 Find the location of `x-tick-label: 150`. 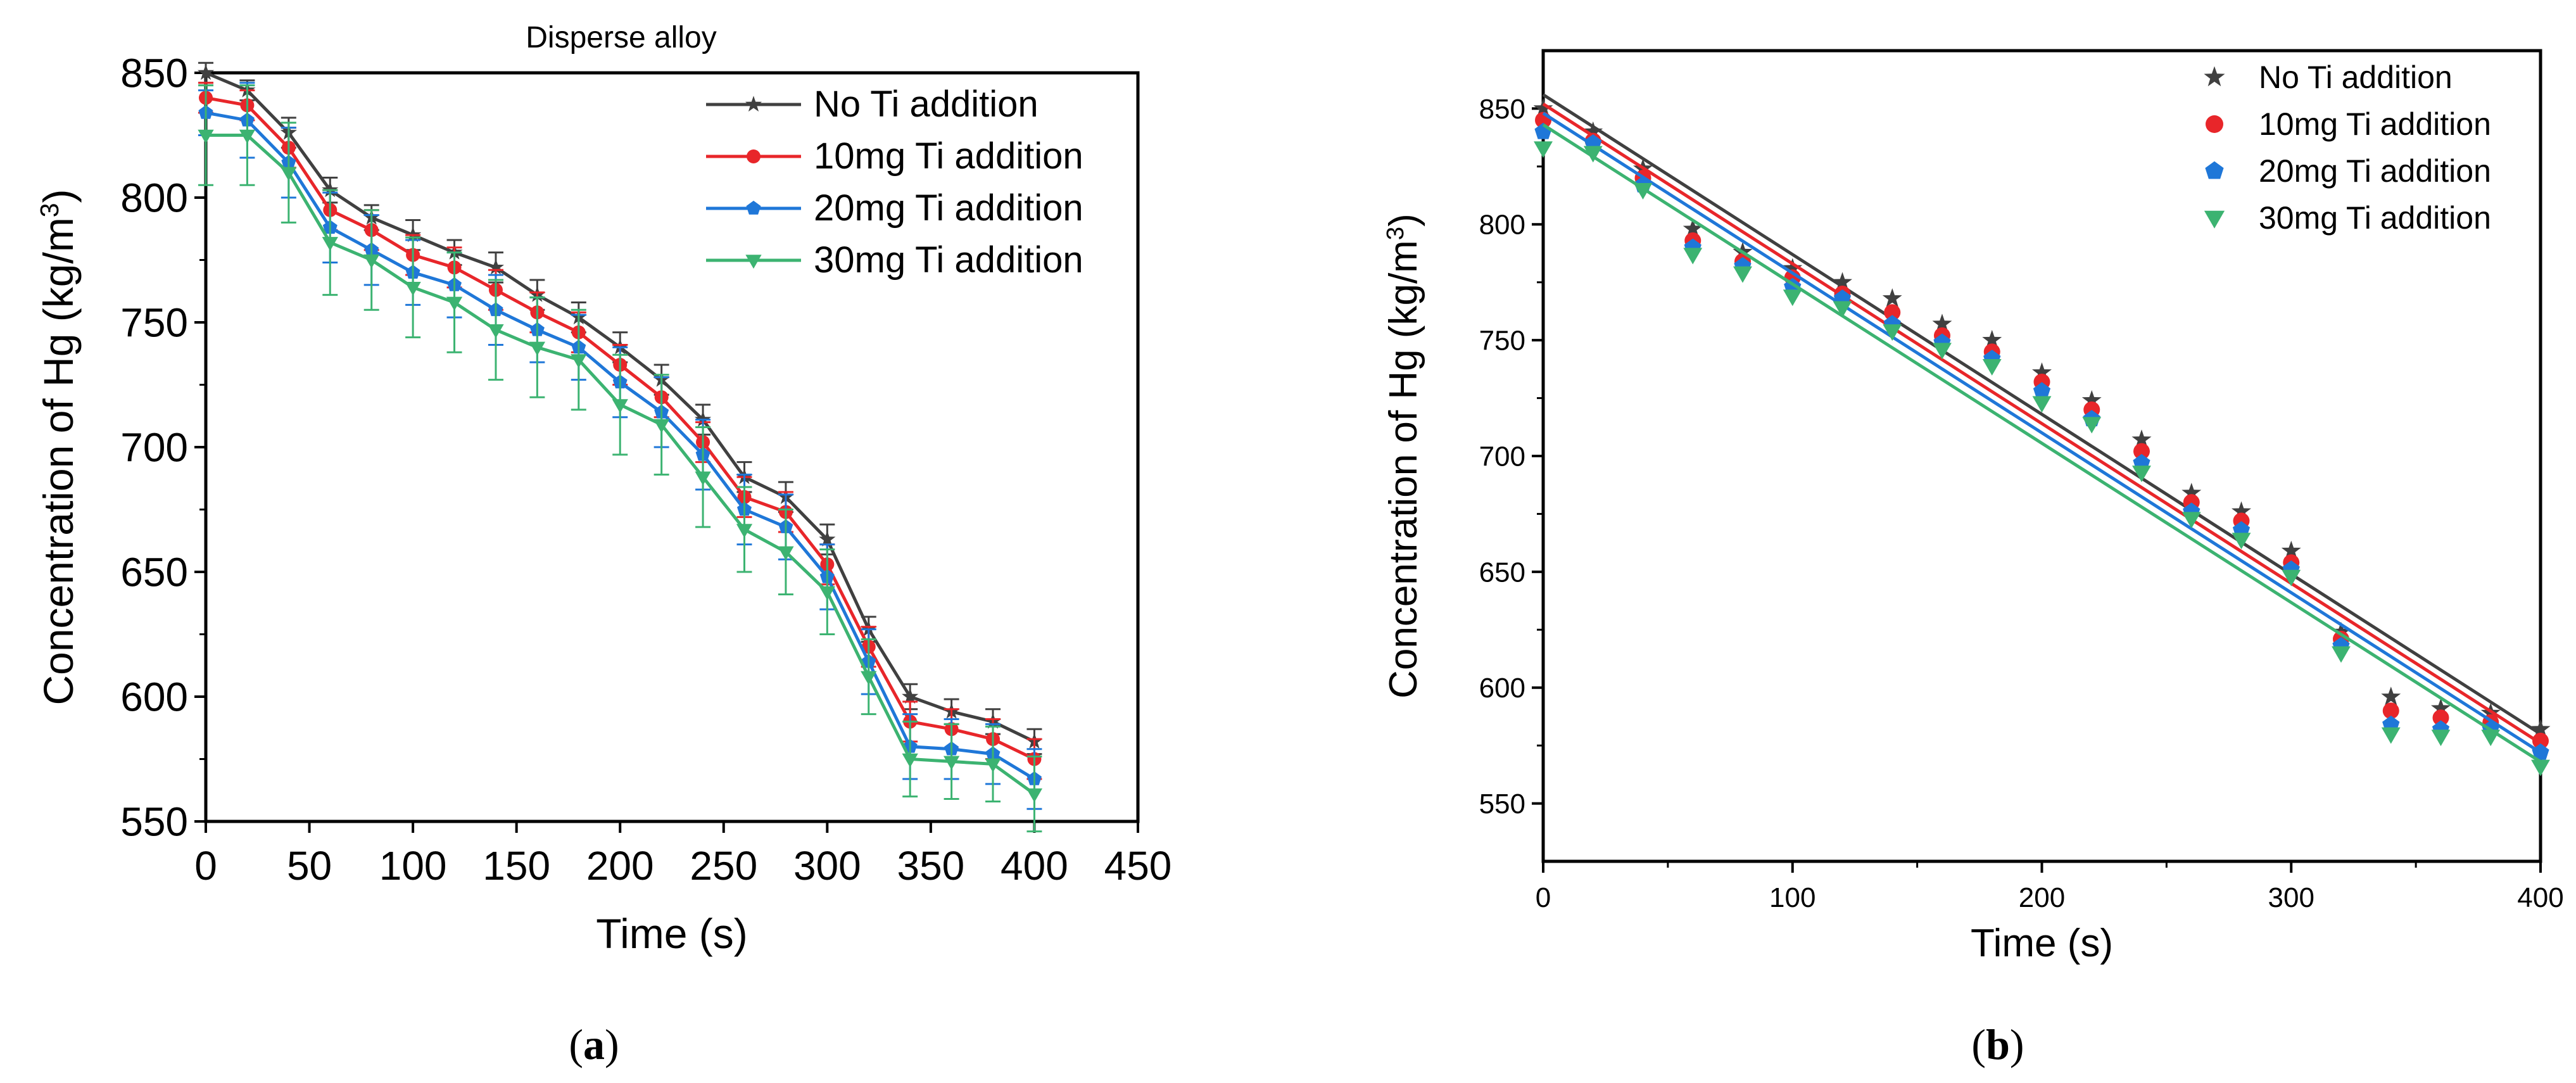

x-tick-label: 150 is located at coordinates (516, 866).